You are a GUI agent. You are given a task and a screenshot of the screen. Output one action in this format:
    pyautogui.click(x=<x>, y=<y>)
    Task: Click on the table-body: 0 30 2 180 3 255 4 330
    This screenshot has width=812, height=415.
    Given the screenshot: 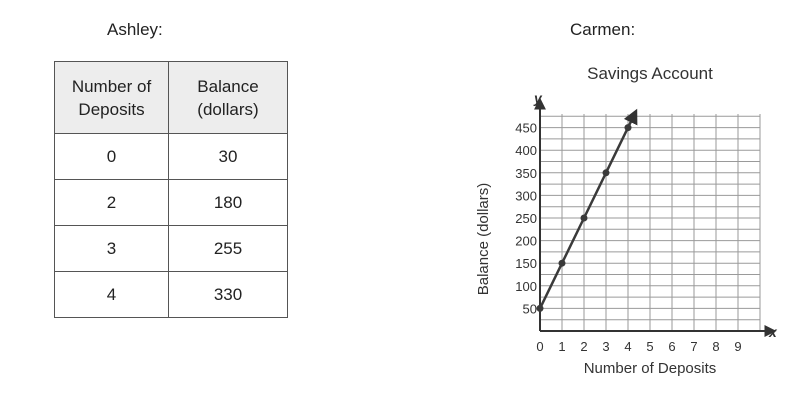 What is the action you would take?
    pyautogui.click(x=171, y=225)
    